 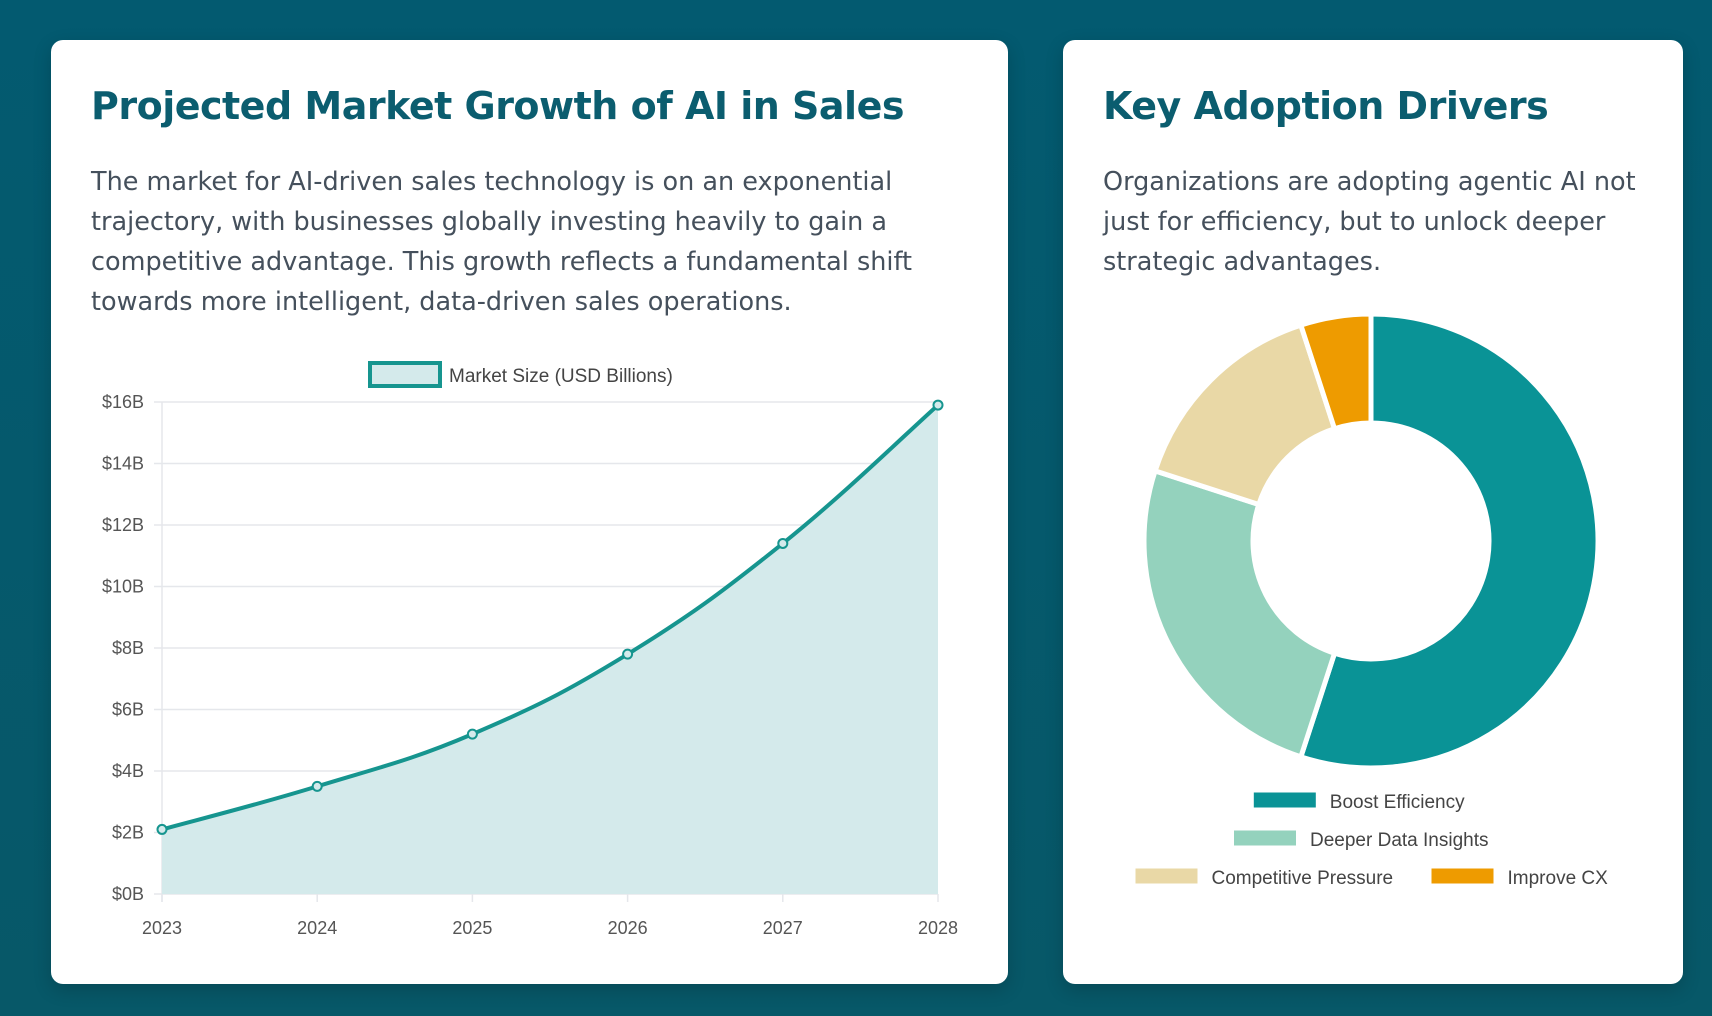 What do you see at coordinates (1239, 614) in the screenshot?
I see `slice-deeper-data-insights` at bounding box center [1239, 614].